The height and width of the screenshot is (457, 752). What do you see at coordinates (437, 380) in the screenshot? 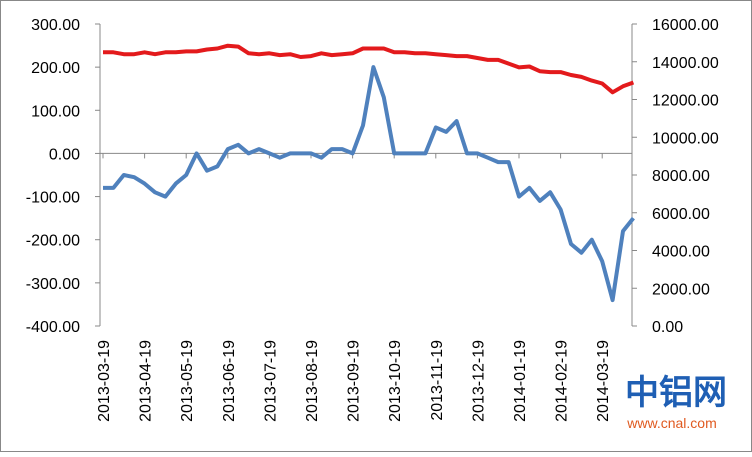
I see `x-tick-label: 2013-11-19` at bounding box center [437, 380].